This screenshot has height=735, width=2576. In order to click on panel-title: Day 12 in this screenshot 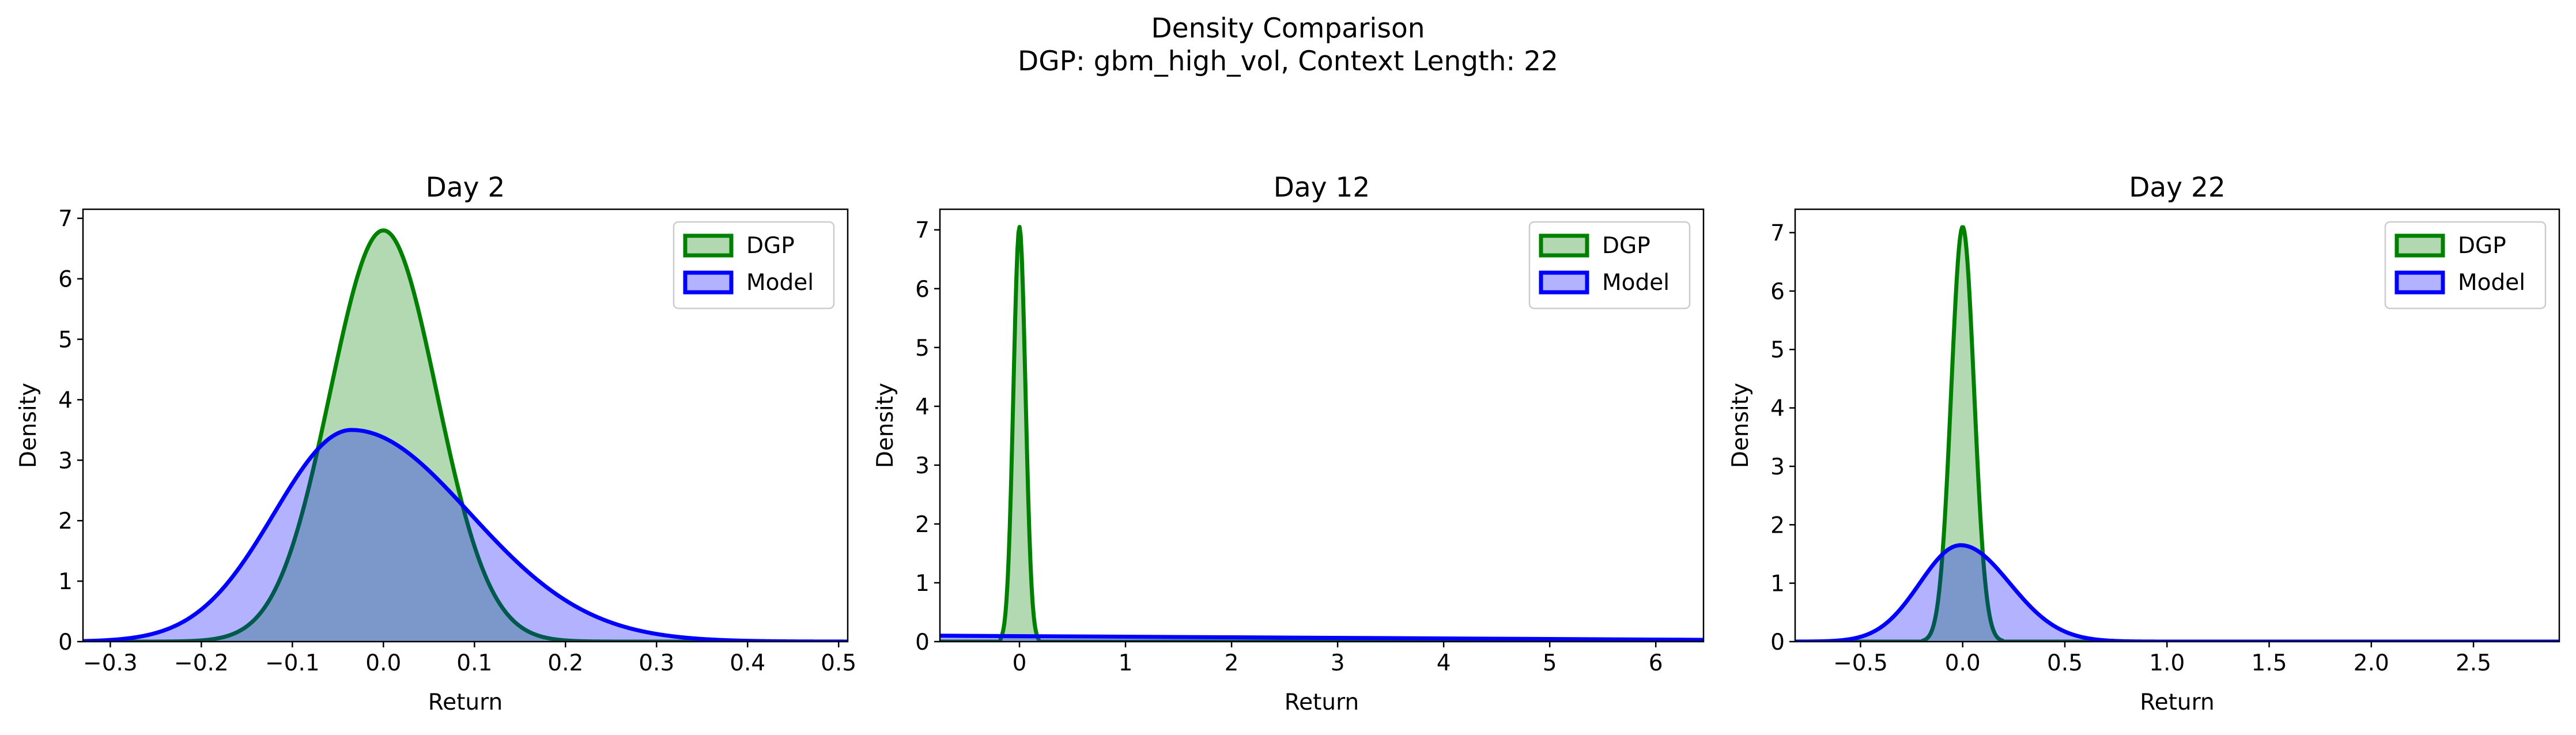, I will do `click(1322, 187)`.